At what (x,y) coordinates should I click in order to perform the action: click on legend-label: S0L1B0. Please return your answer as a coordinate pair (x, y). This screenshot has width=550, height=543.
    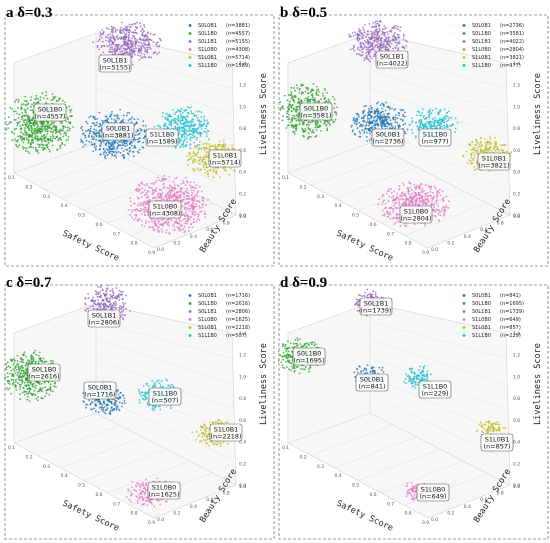
    Looking at the image, I should click on (207, 34).